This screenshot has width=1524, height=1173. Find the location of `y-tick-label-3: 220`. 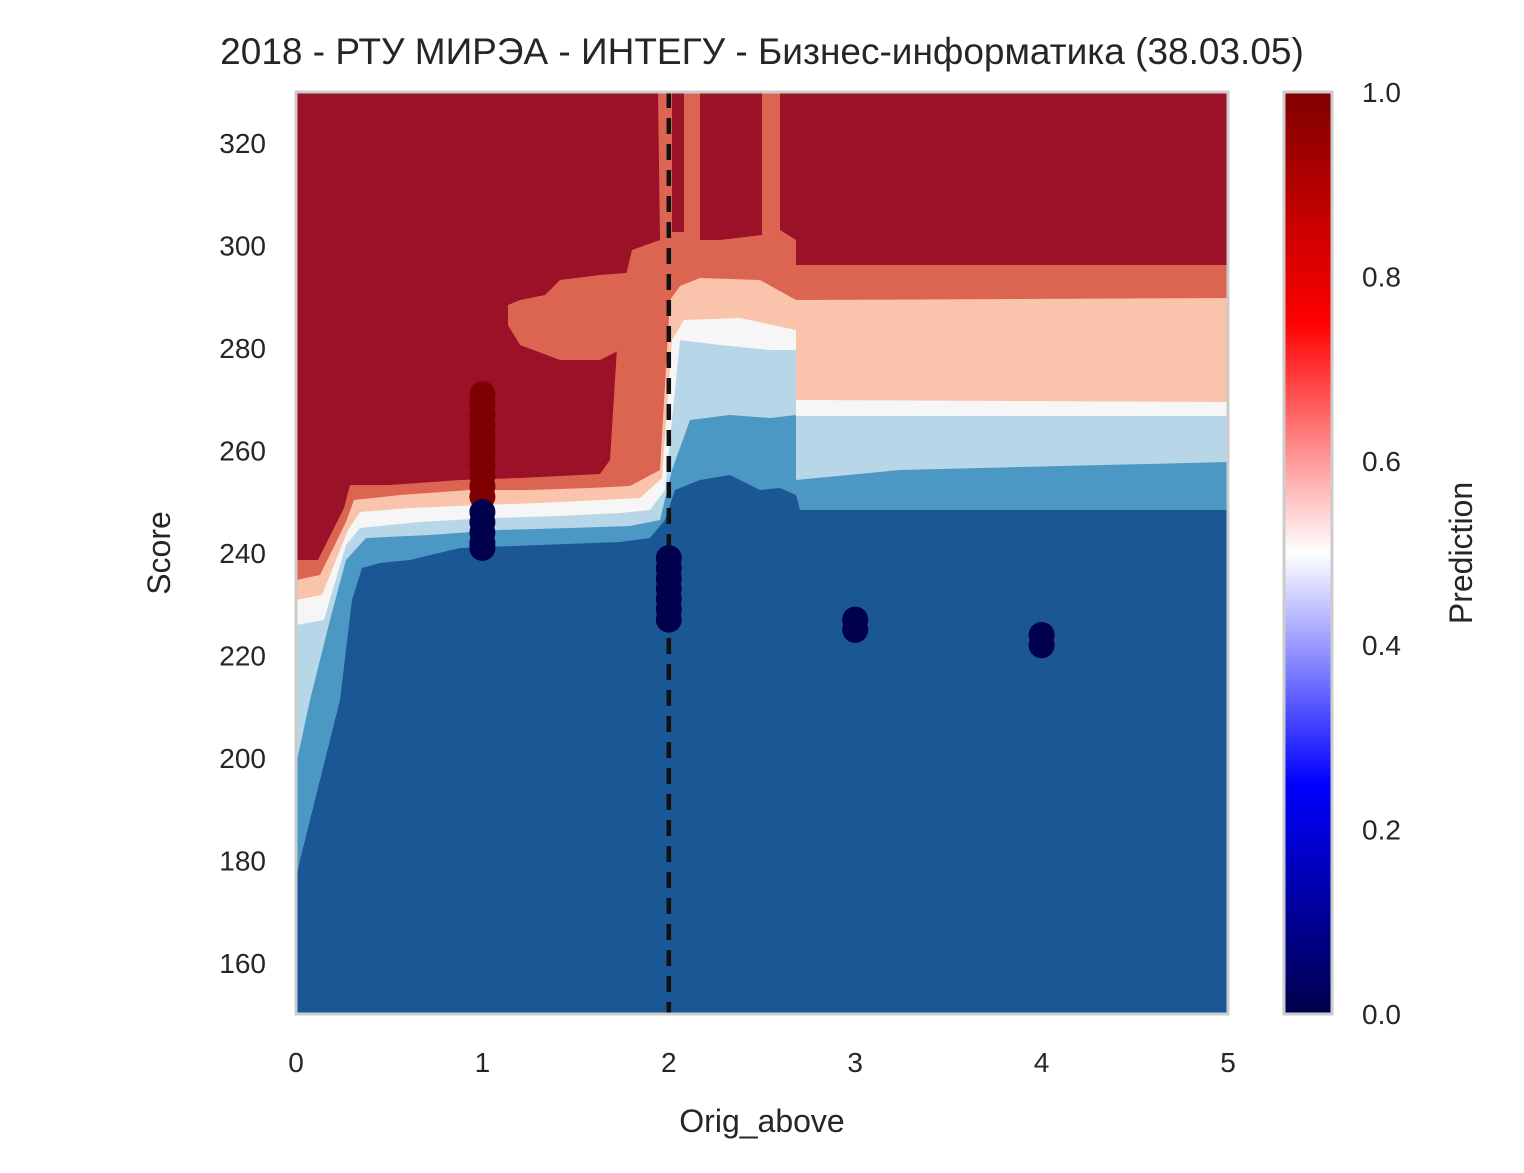

y-tick-label-3: 220 is located at coordinates (242, 655).